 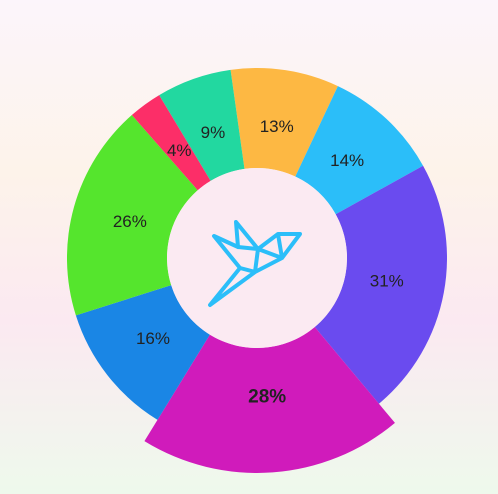 What do you see at coordinates (130, 221) in the screenshot?
I see `slice-label: 26%` at bounding box center [130, 221].